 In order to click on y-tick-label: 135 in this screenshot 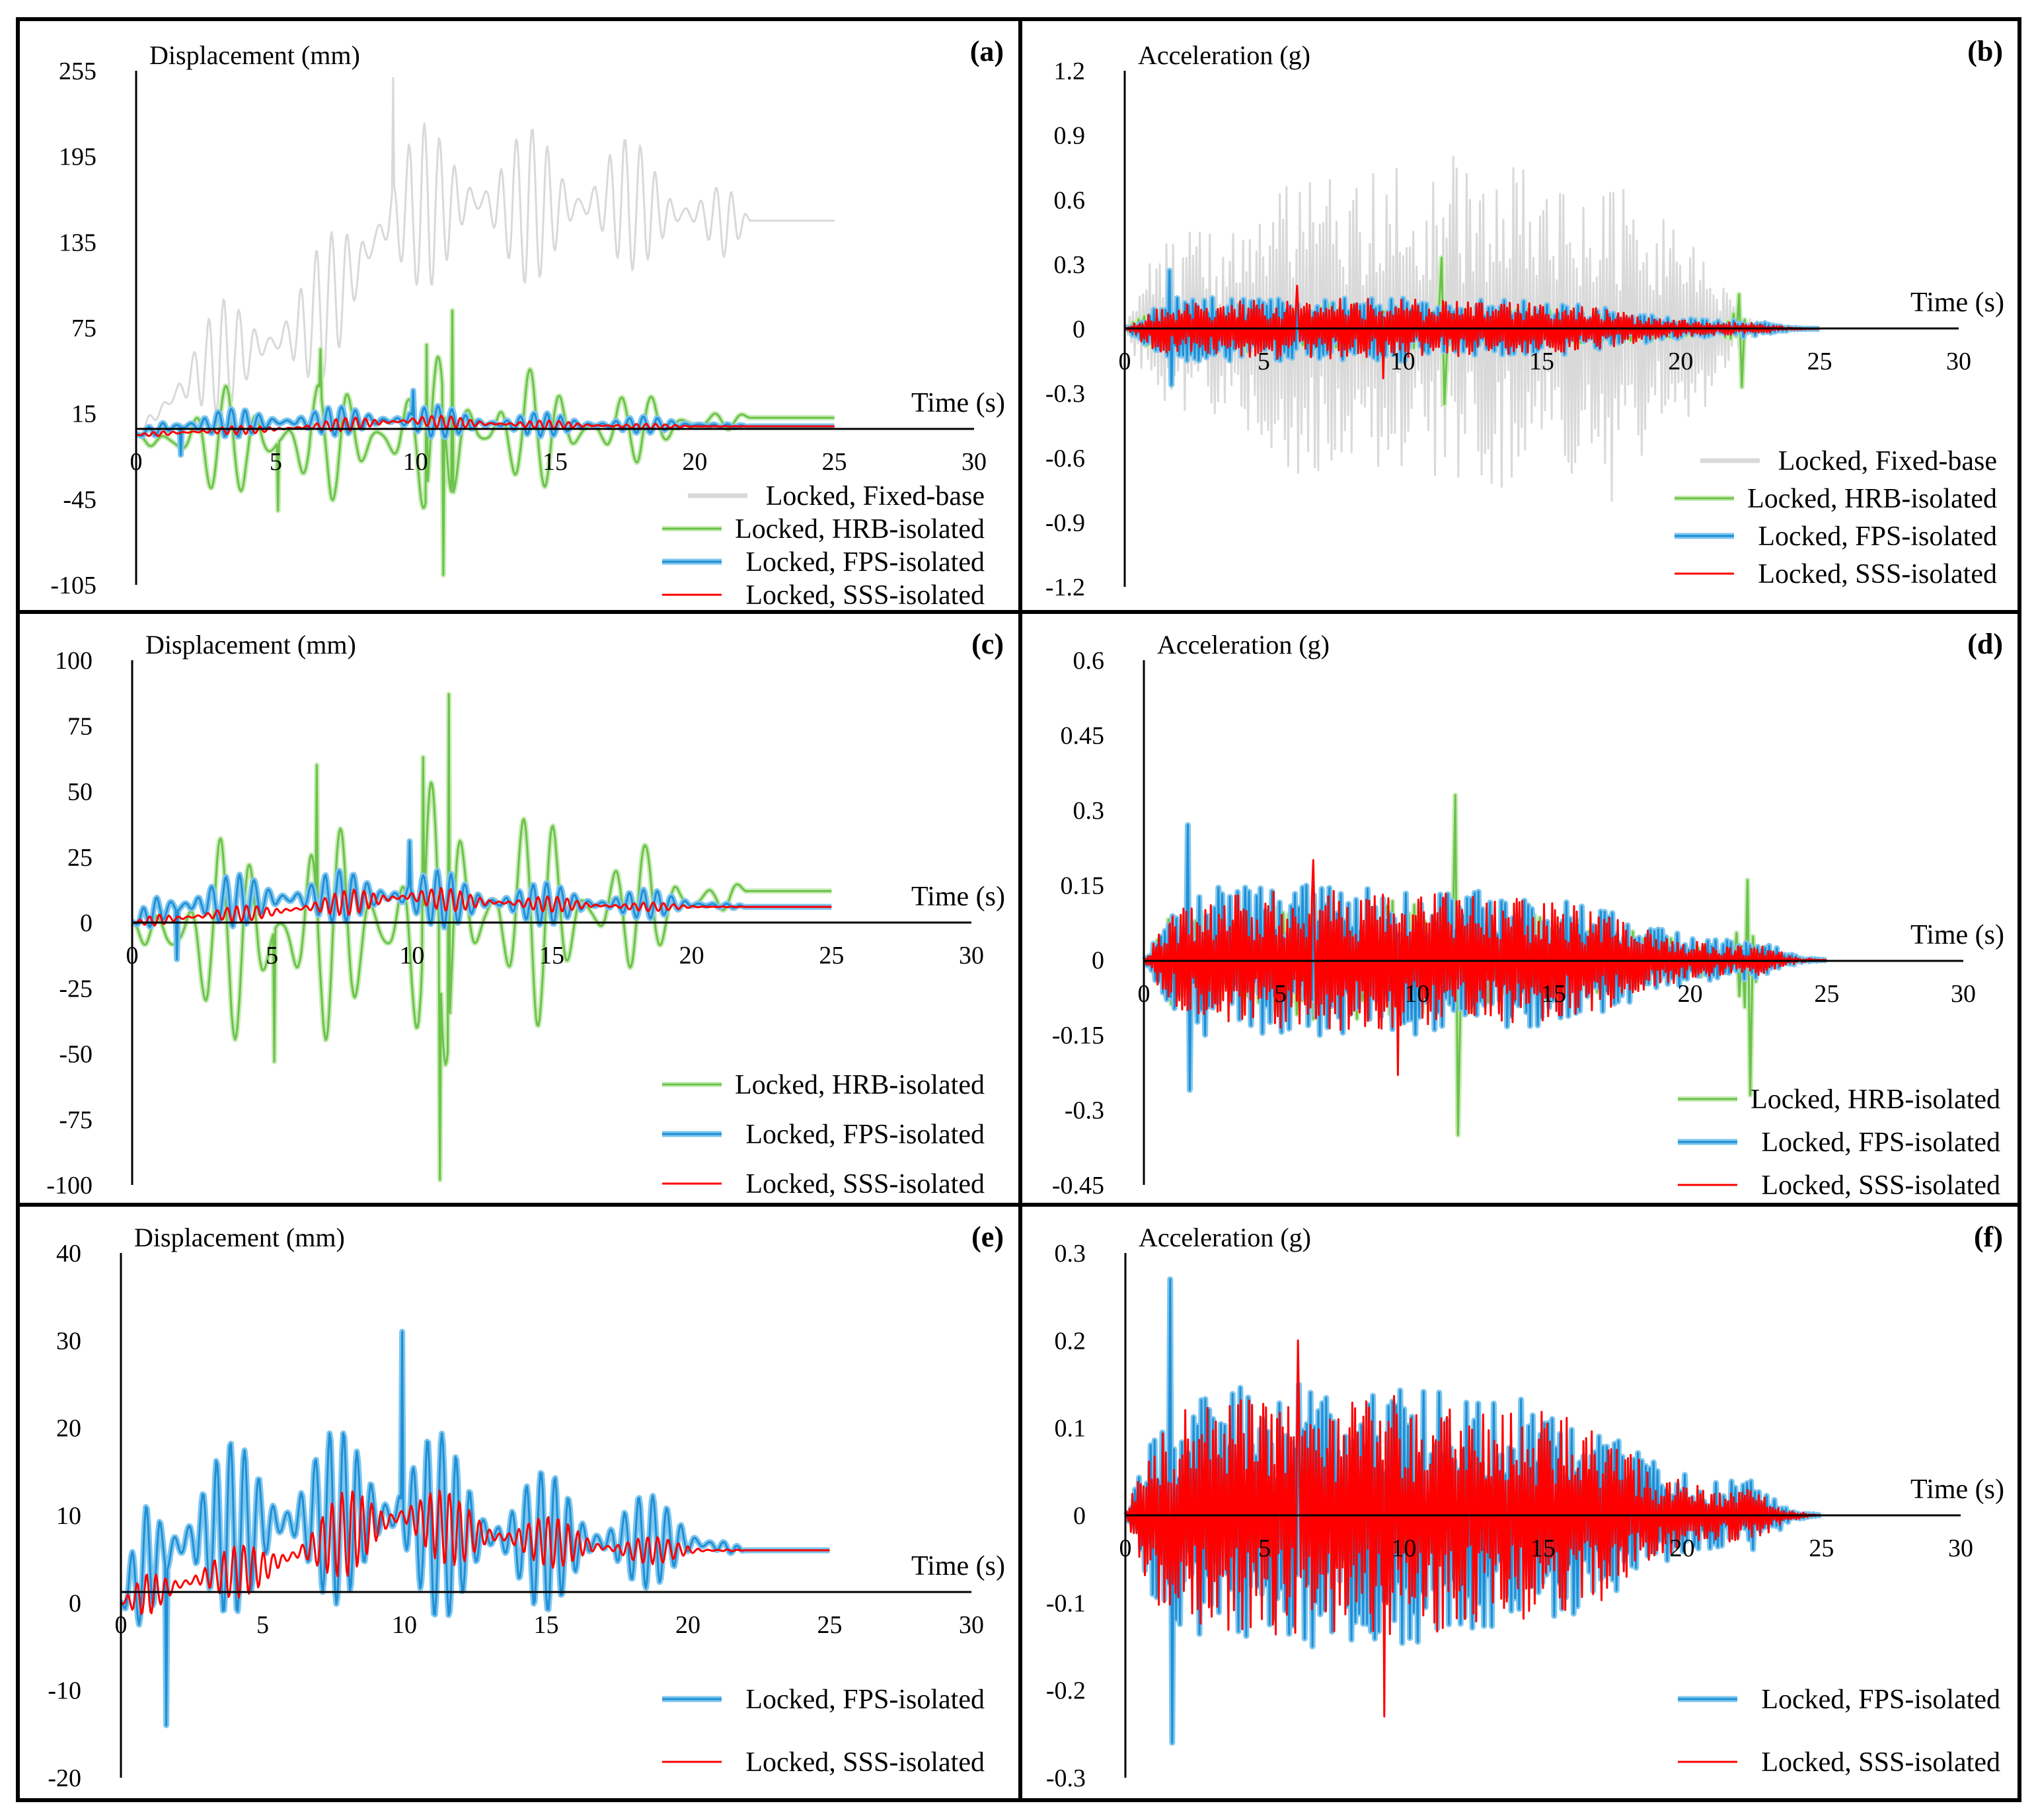, I will do `click(77, 242)`.